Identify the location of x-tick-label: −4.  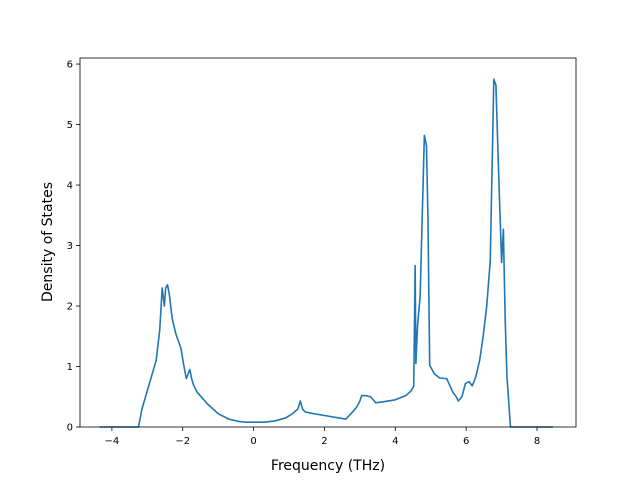
(112, 441).